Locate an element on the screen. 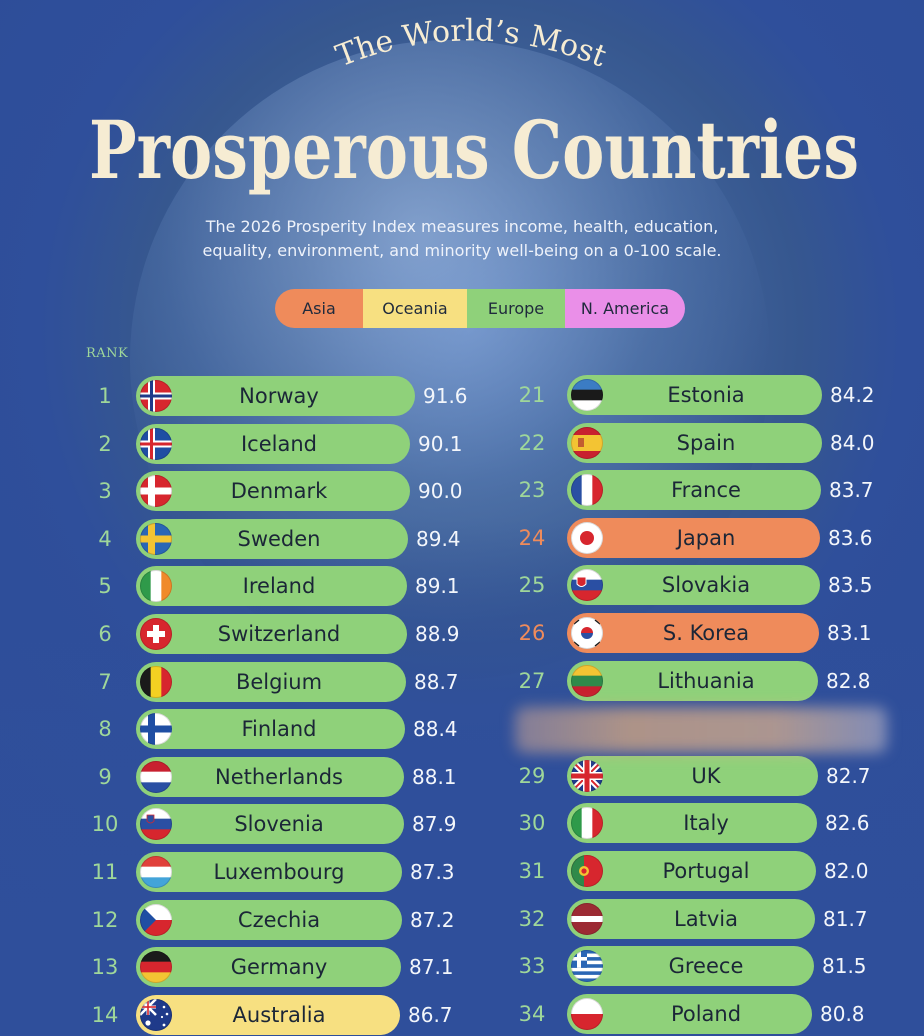 The width and height of the screenshot is (924, 1036). country-name: Switzerland is located at coordinates (279, 634).